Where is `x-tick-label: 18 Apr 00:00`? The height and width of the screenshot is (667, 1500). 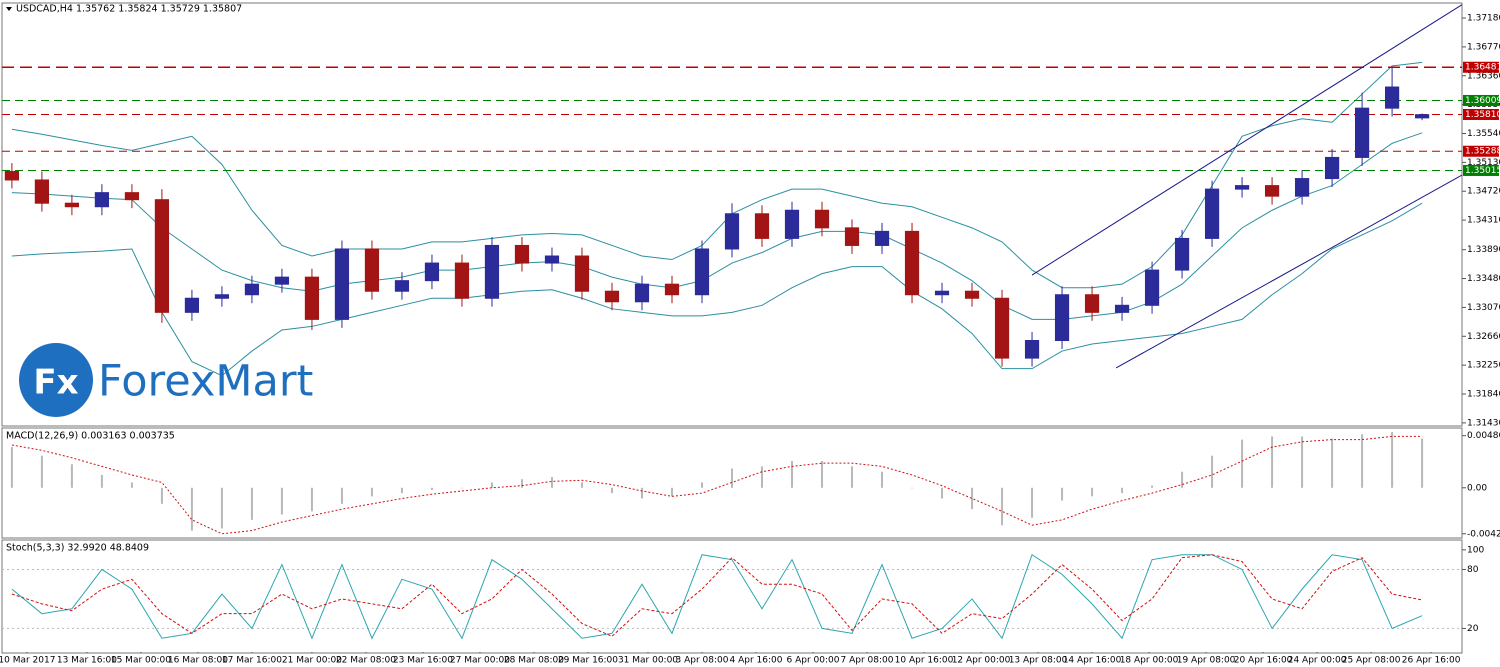 x-tick-label: 18 Apr 00:00 is located at coordinates (1149, 661).